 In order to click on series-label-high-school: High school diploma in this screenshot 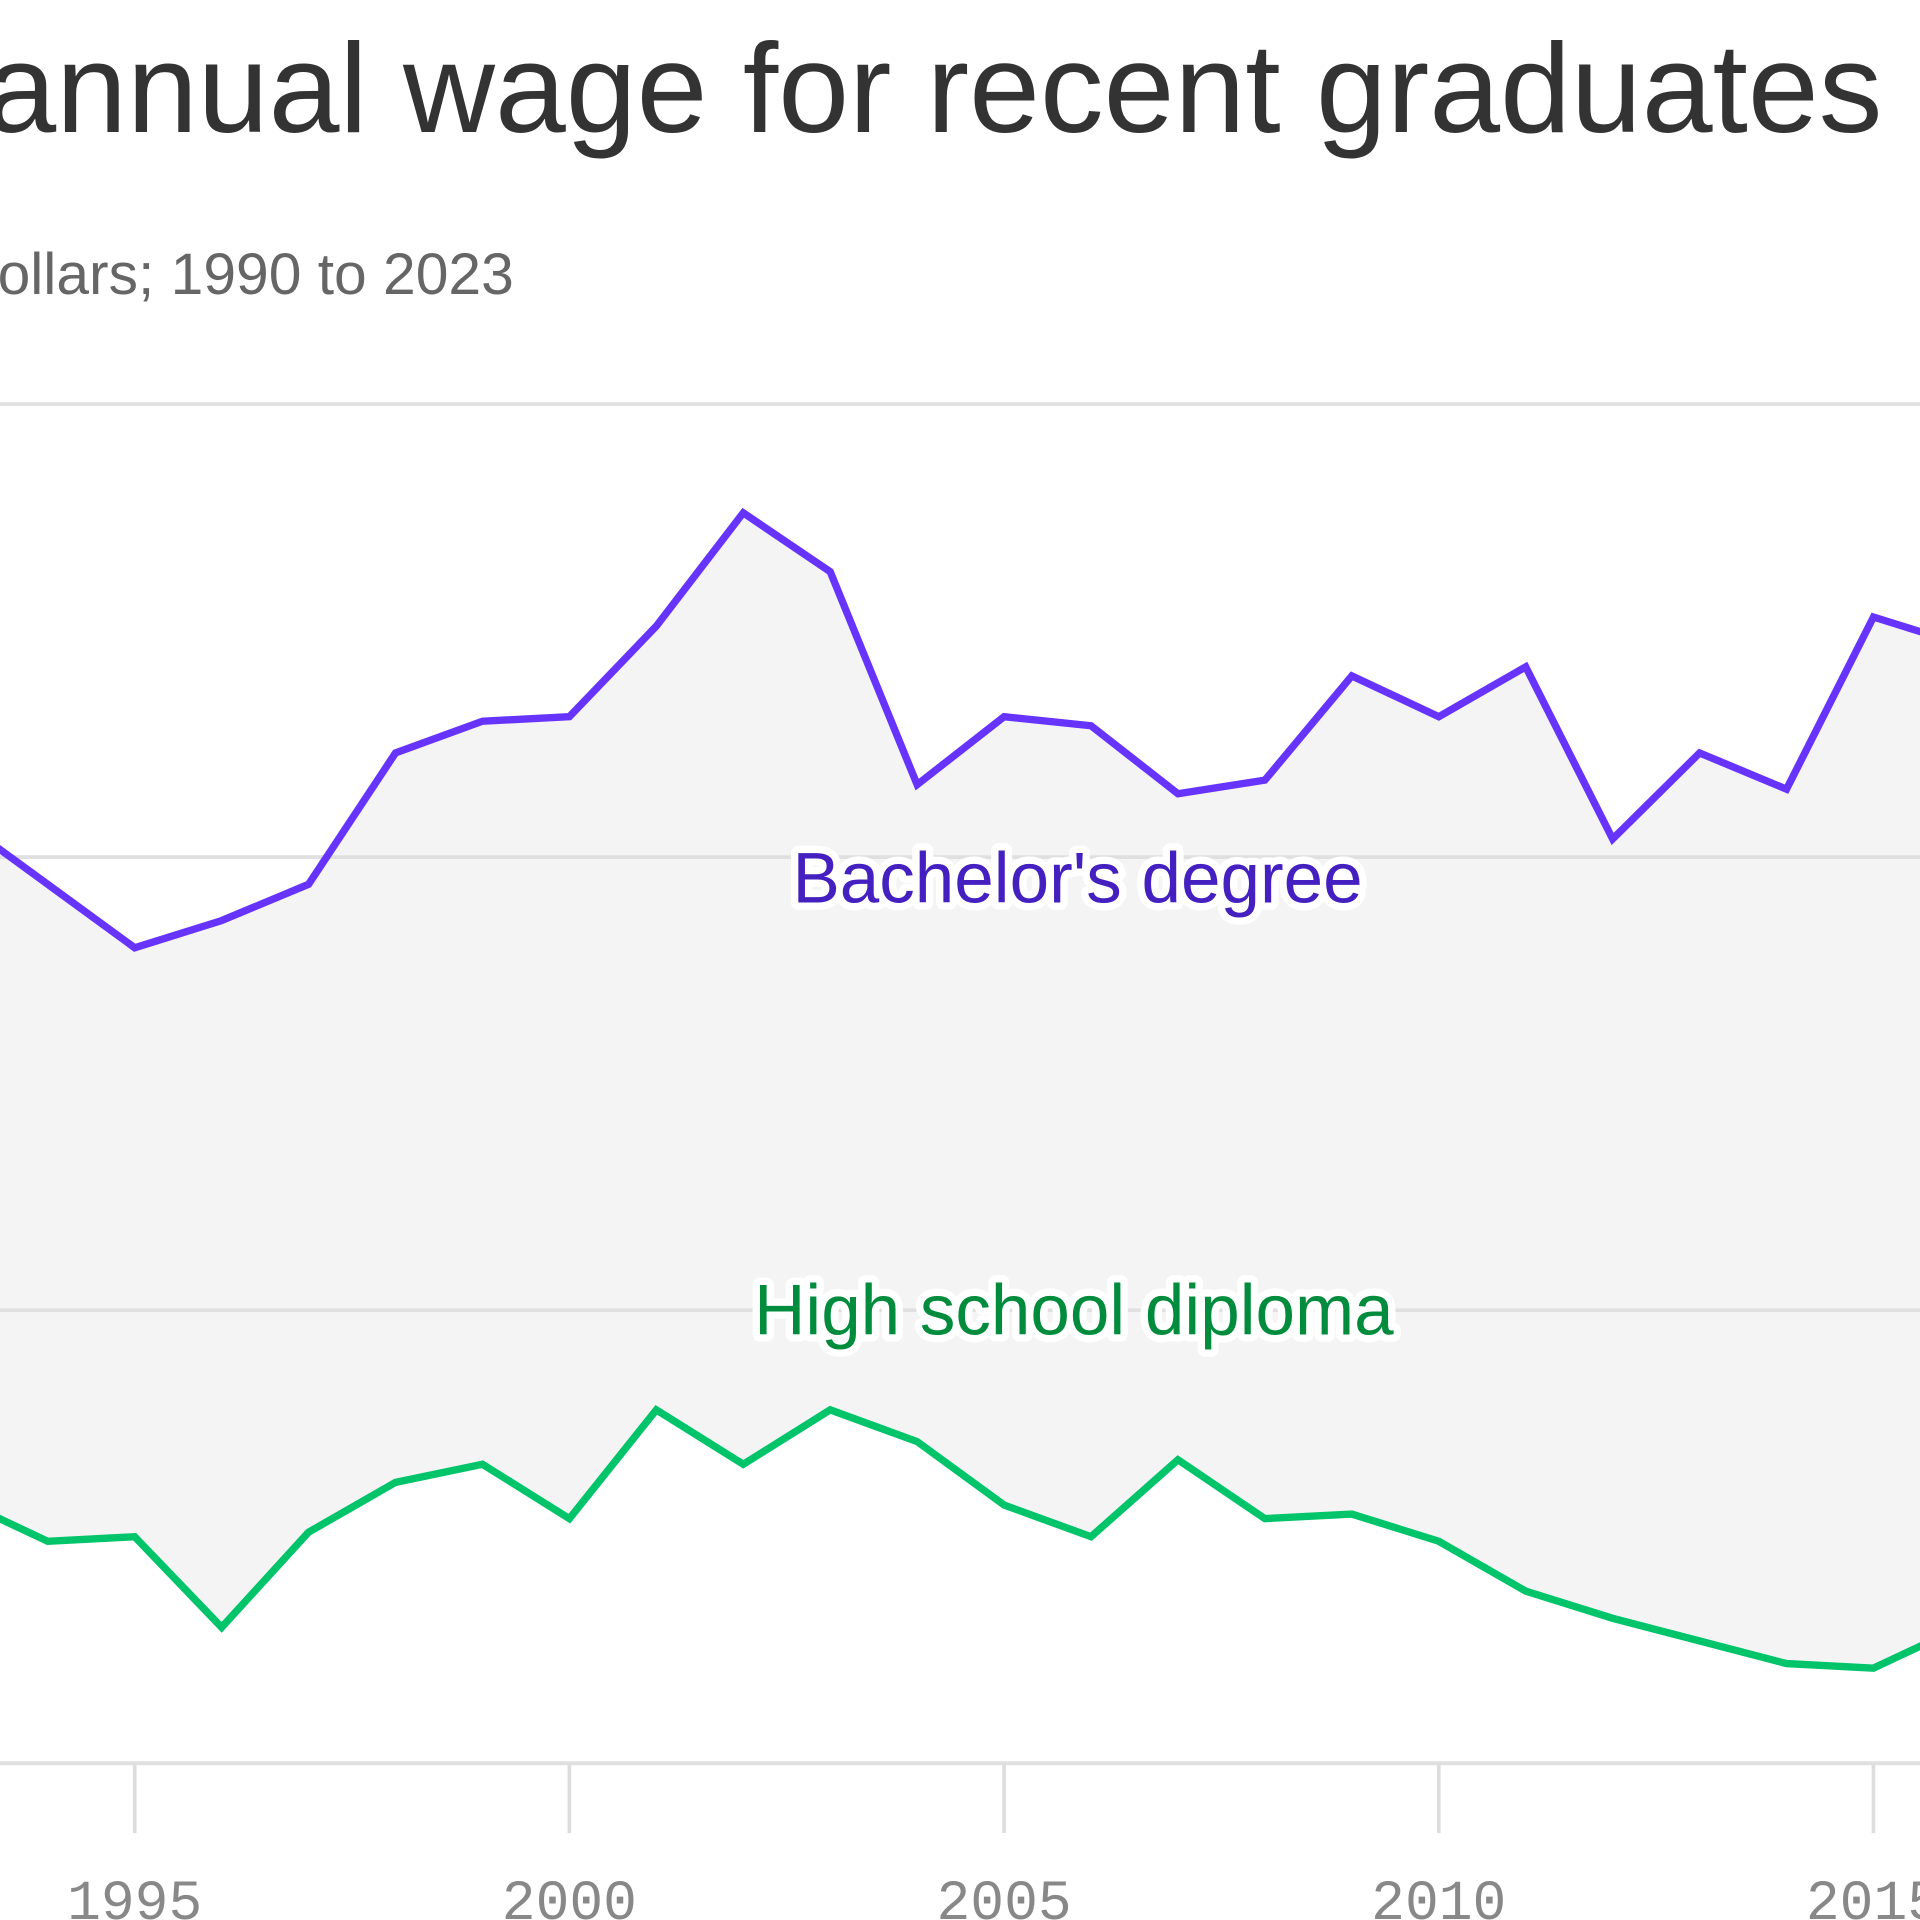, I will do `click(1074, 1311)`.